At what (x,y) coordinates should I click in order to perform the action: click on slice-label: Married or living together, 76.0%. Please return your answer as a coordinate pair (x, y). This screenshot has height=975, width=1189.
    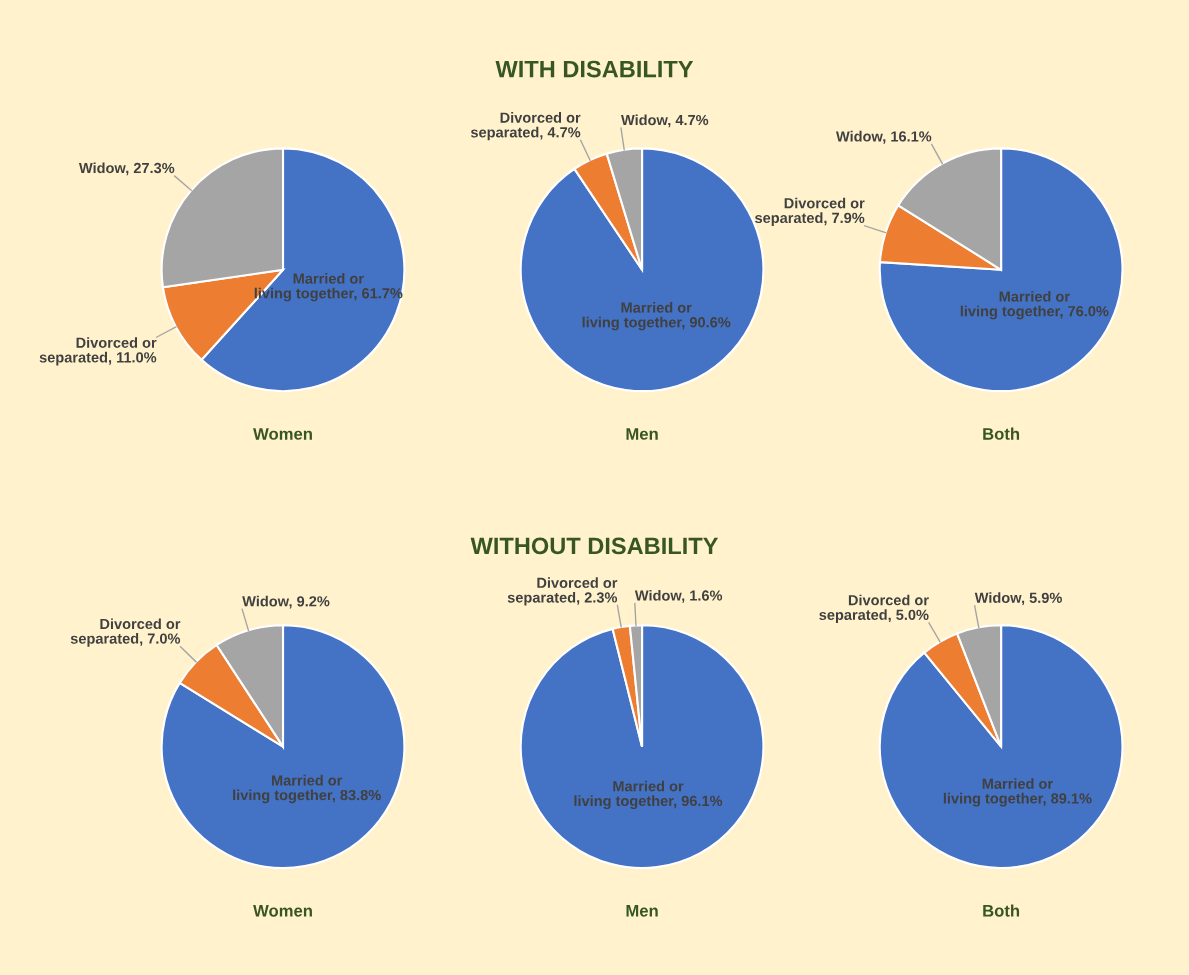
    Looking at the image, I should click on (1034, 305).